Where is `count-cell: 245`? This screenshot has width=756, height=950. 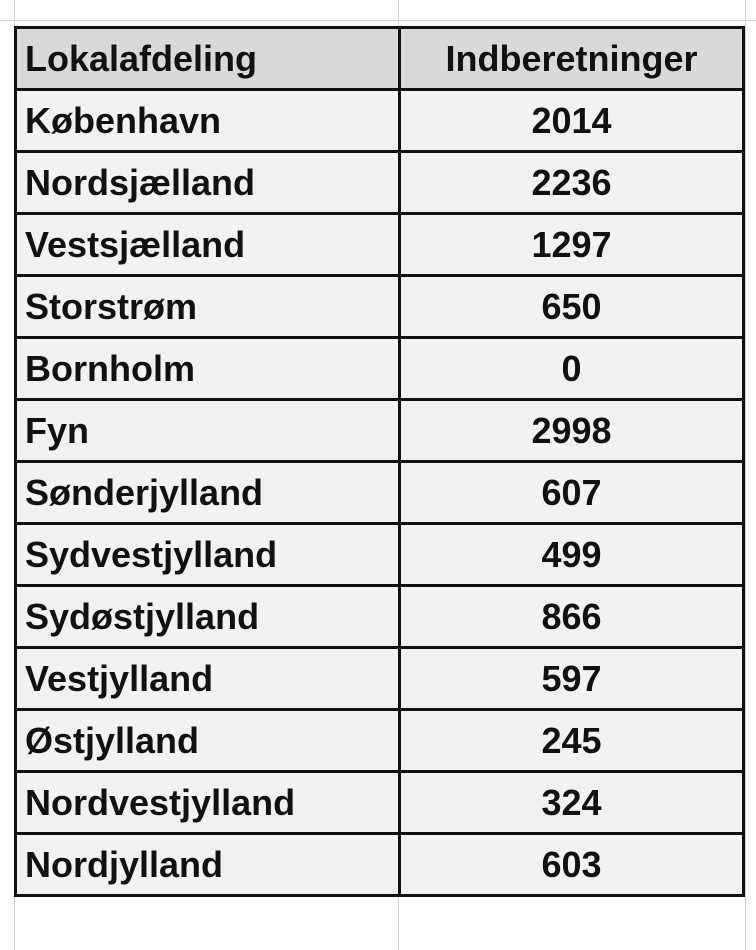
count-cell: 245 is located at coordinates (571, 740).